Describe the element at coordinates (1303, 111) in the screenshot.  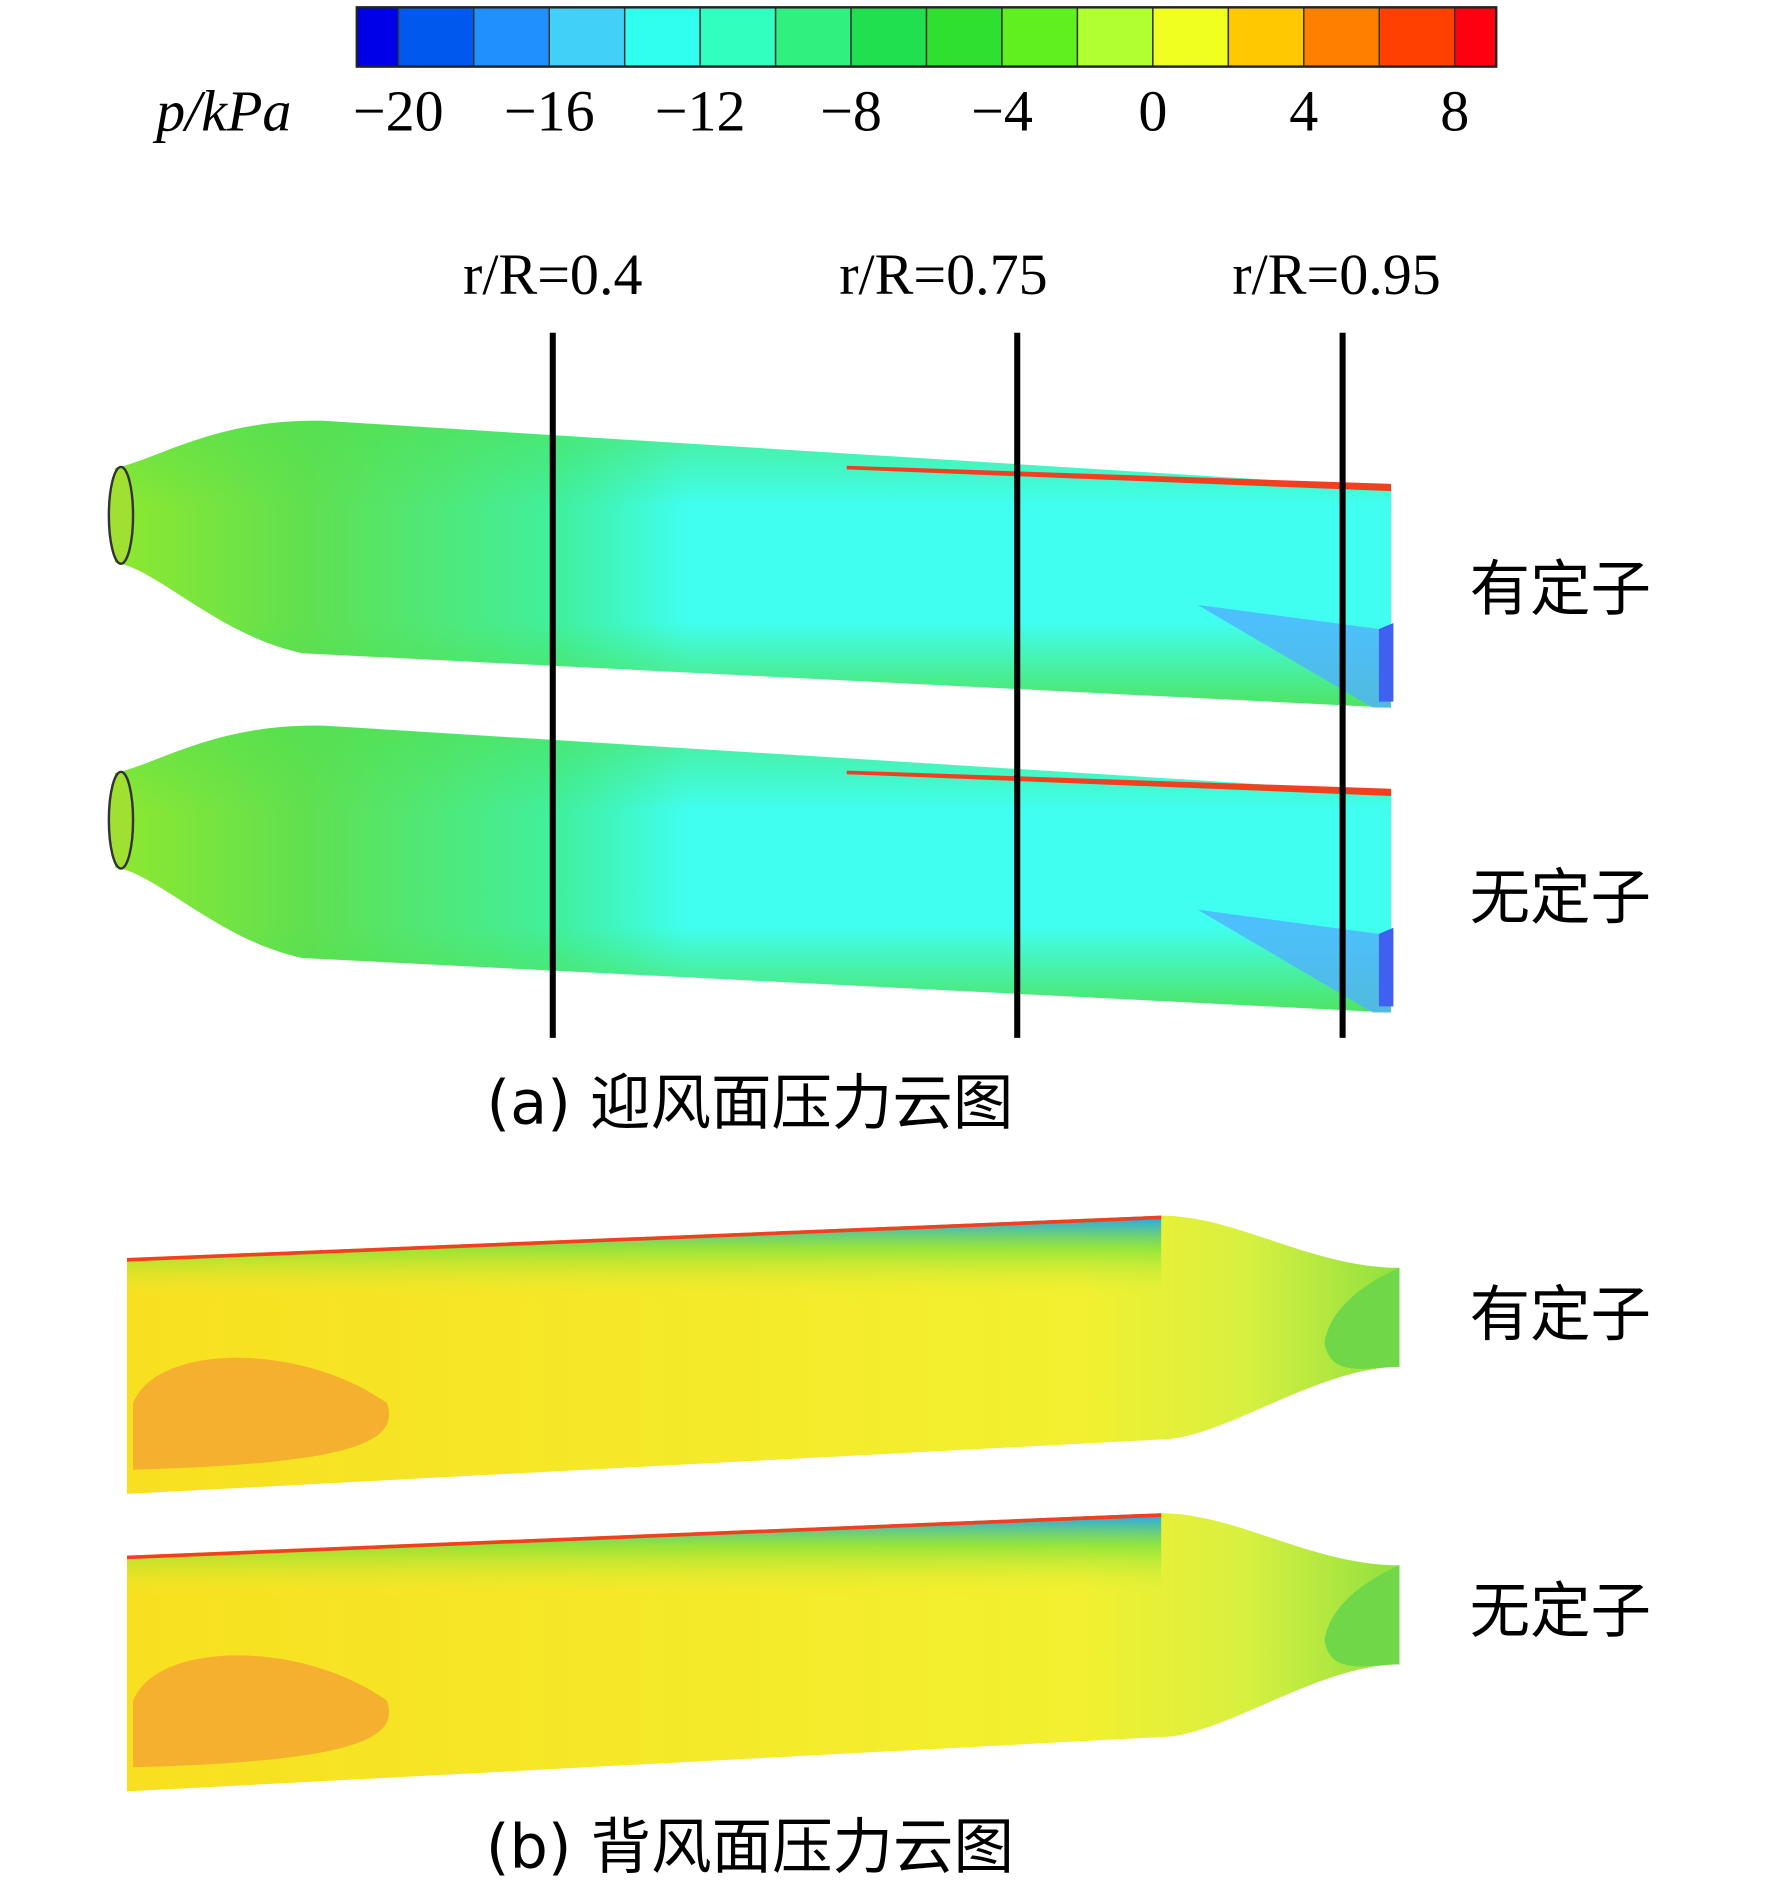
I see `colorbar-tick-label: 4` at that location.